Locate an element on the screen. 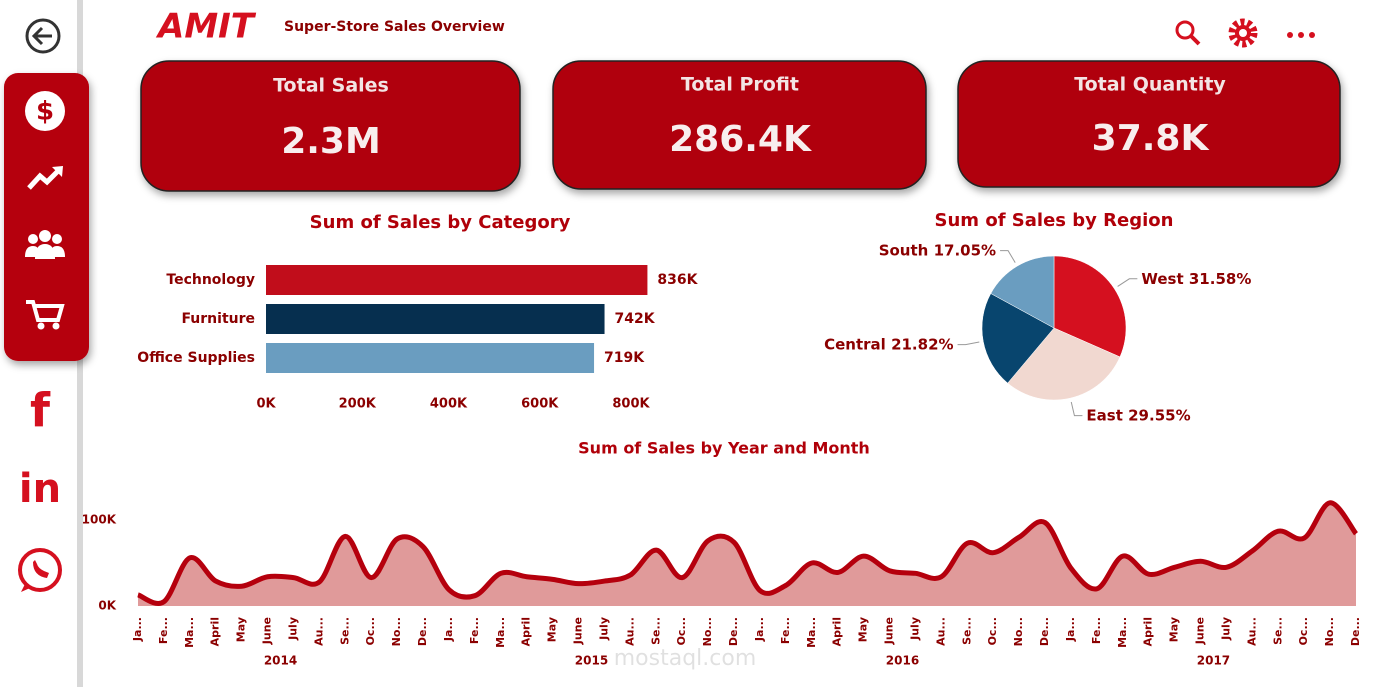 The width and height of the screenshot is (1373, 687). category-label: Office Supplies is located at coordinates (196, 358).